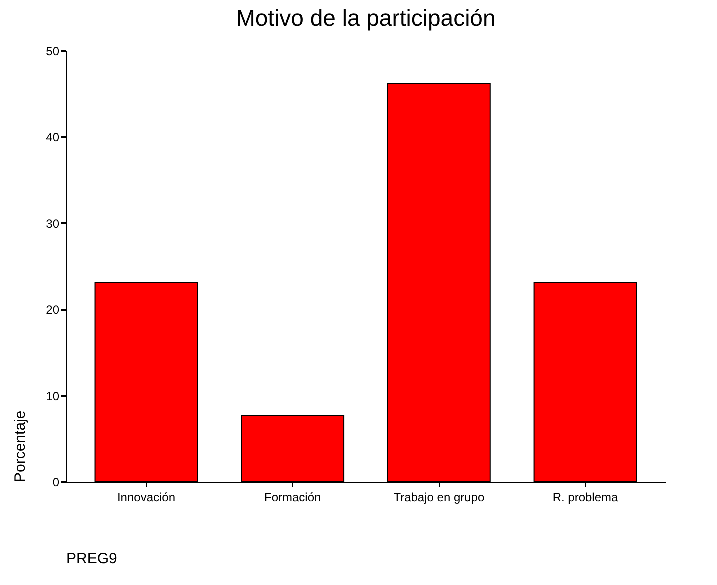  Describe the element at coordinates (53, 396) in the screenshot. I see `y-tick-label: 10` at that location.